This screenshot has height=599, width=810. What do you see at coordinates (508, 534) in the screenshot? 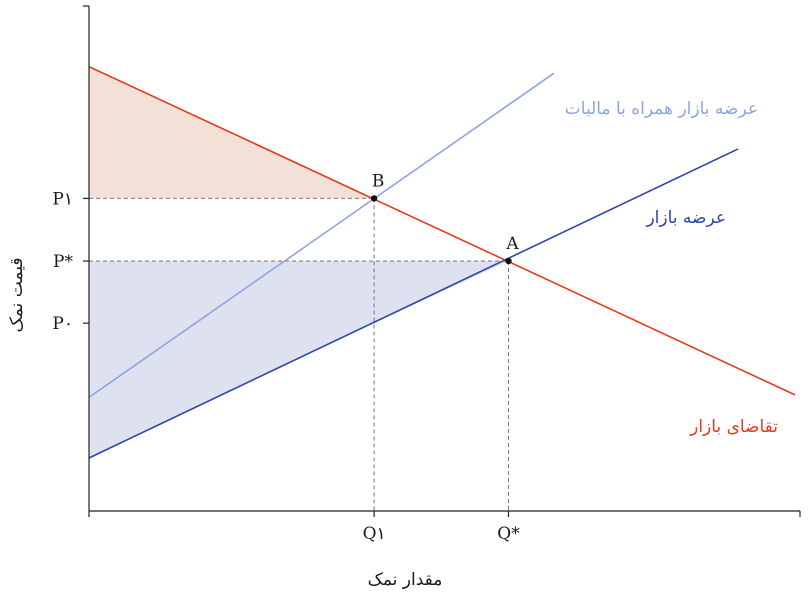
I see `x-tick-label: Q*` at bounding box center [508, 534].